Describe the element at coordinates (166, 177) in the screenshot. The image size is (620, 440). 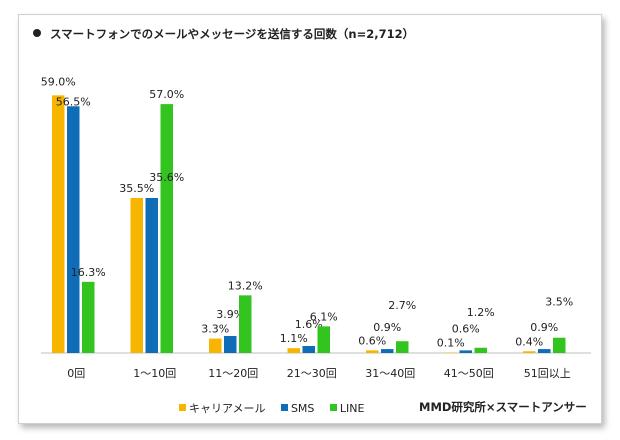
I see `extra-data-label-0: 35.6%` at that location.